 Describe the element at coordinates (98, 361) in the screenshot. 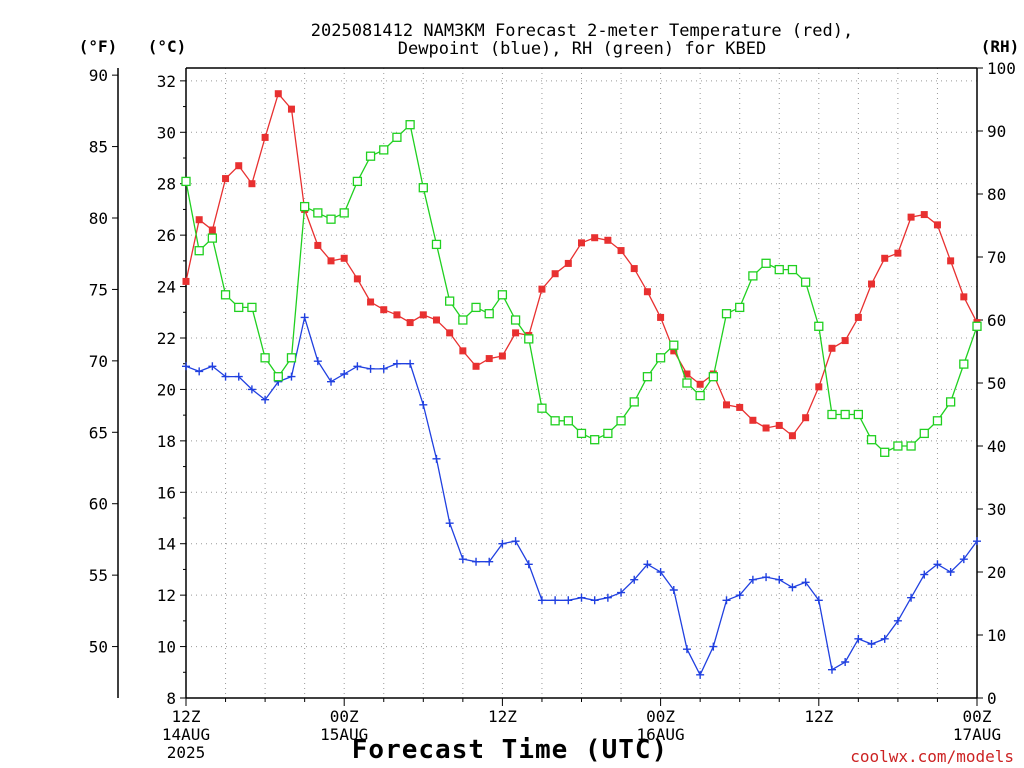

I see `fahrenheit-tick-label: 70` at that location.